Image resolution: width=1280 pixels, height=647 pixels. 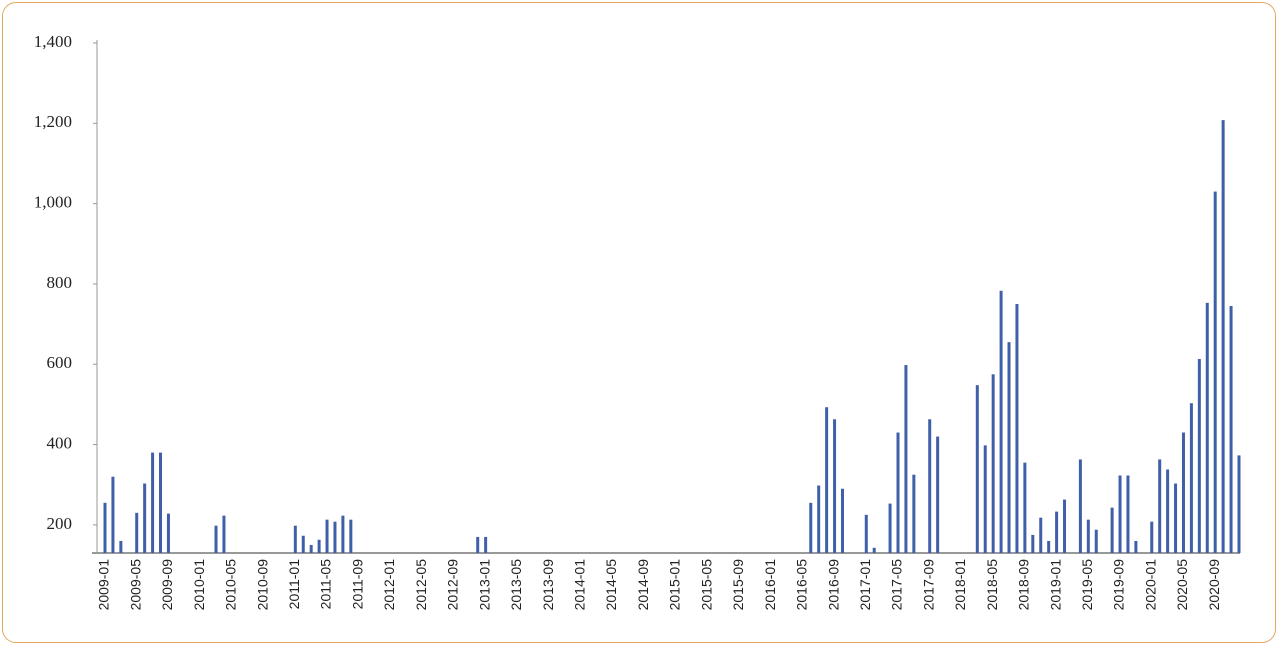 I want to click on x-tick-label: 2016-01, so click(x=770, y=585).